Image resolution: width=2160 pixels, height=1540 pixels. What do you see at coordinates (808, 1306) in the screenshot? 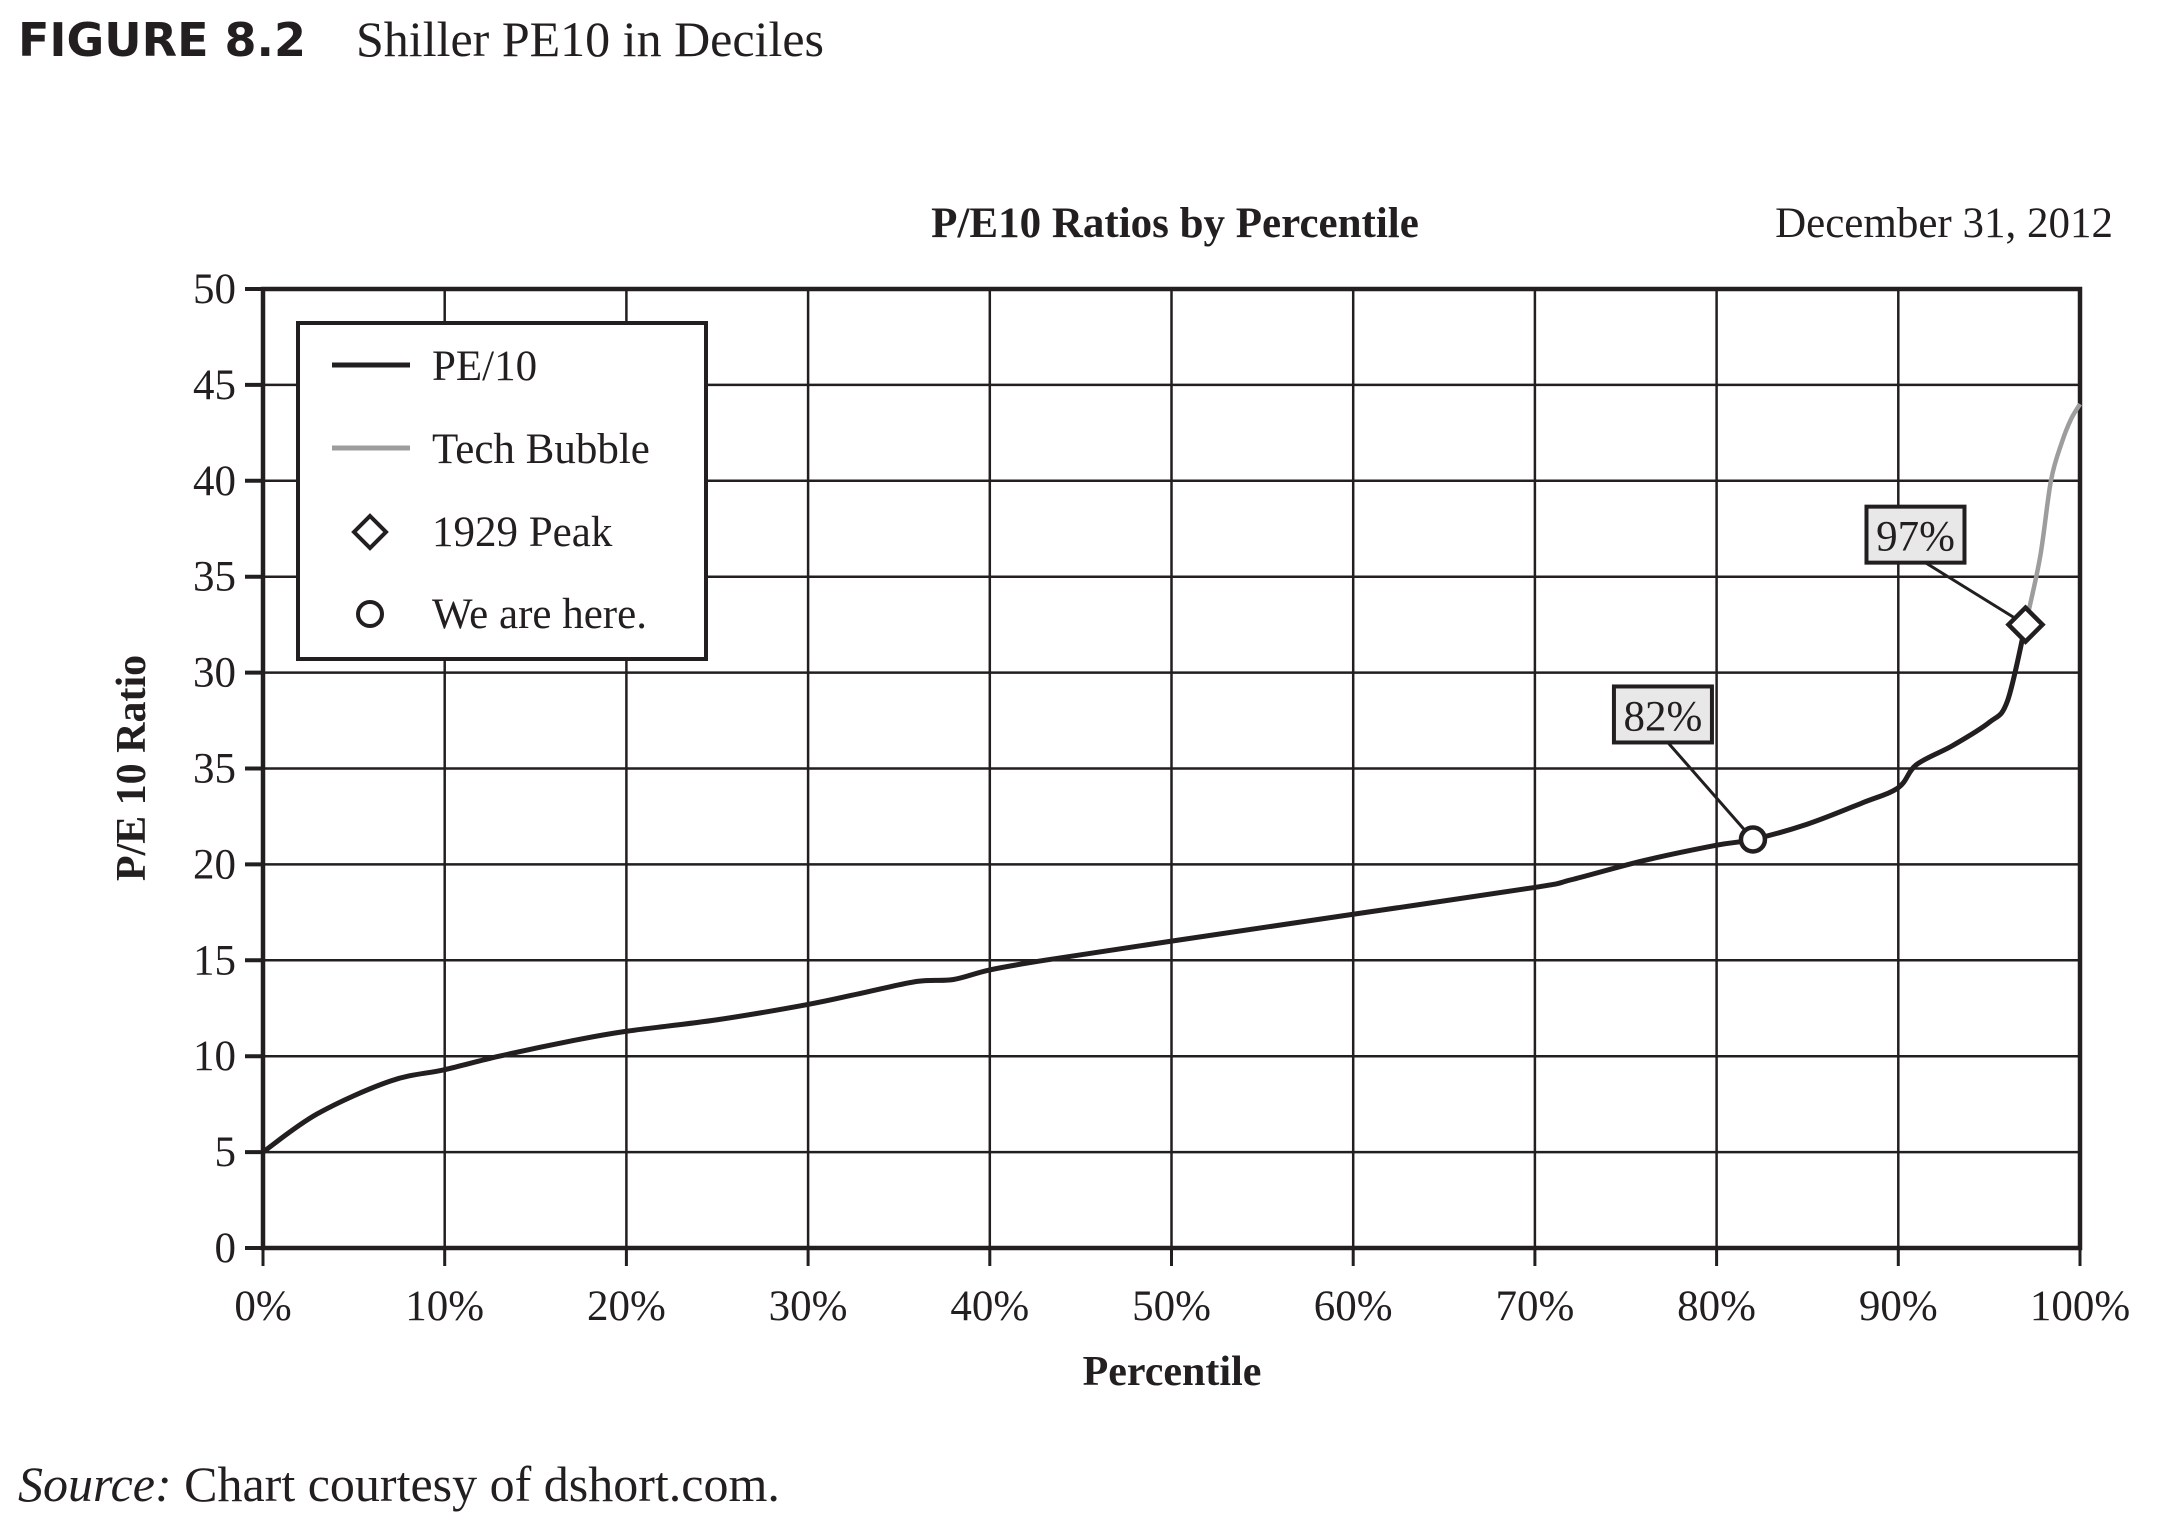
I see `x-tick-label: 30%` at bounding box center [808, 1306].